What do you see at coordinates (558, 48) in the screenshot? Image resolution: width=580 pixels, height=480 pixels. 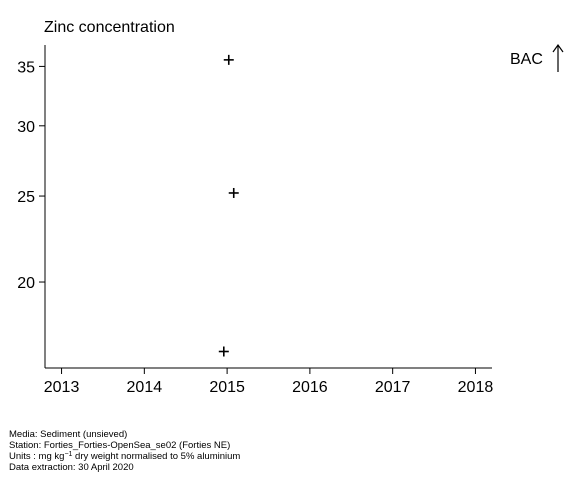 I see `arrow-up-icon` at bounding box center [558, 48].